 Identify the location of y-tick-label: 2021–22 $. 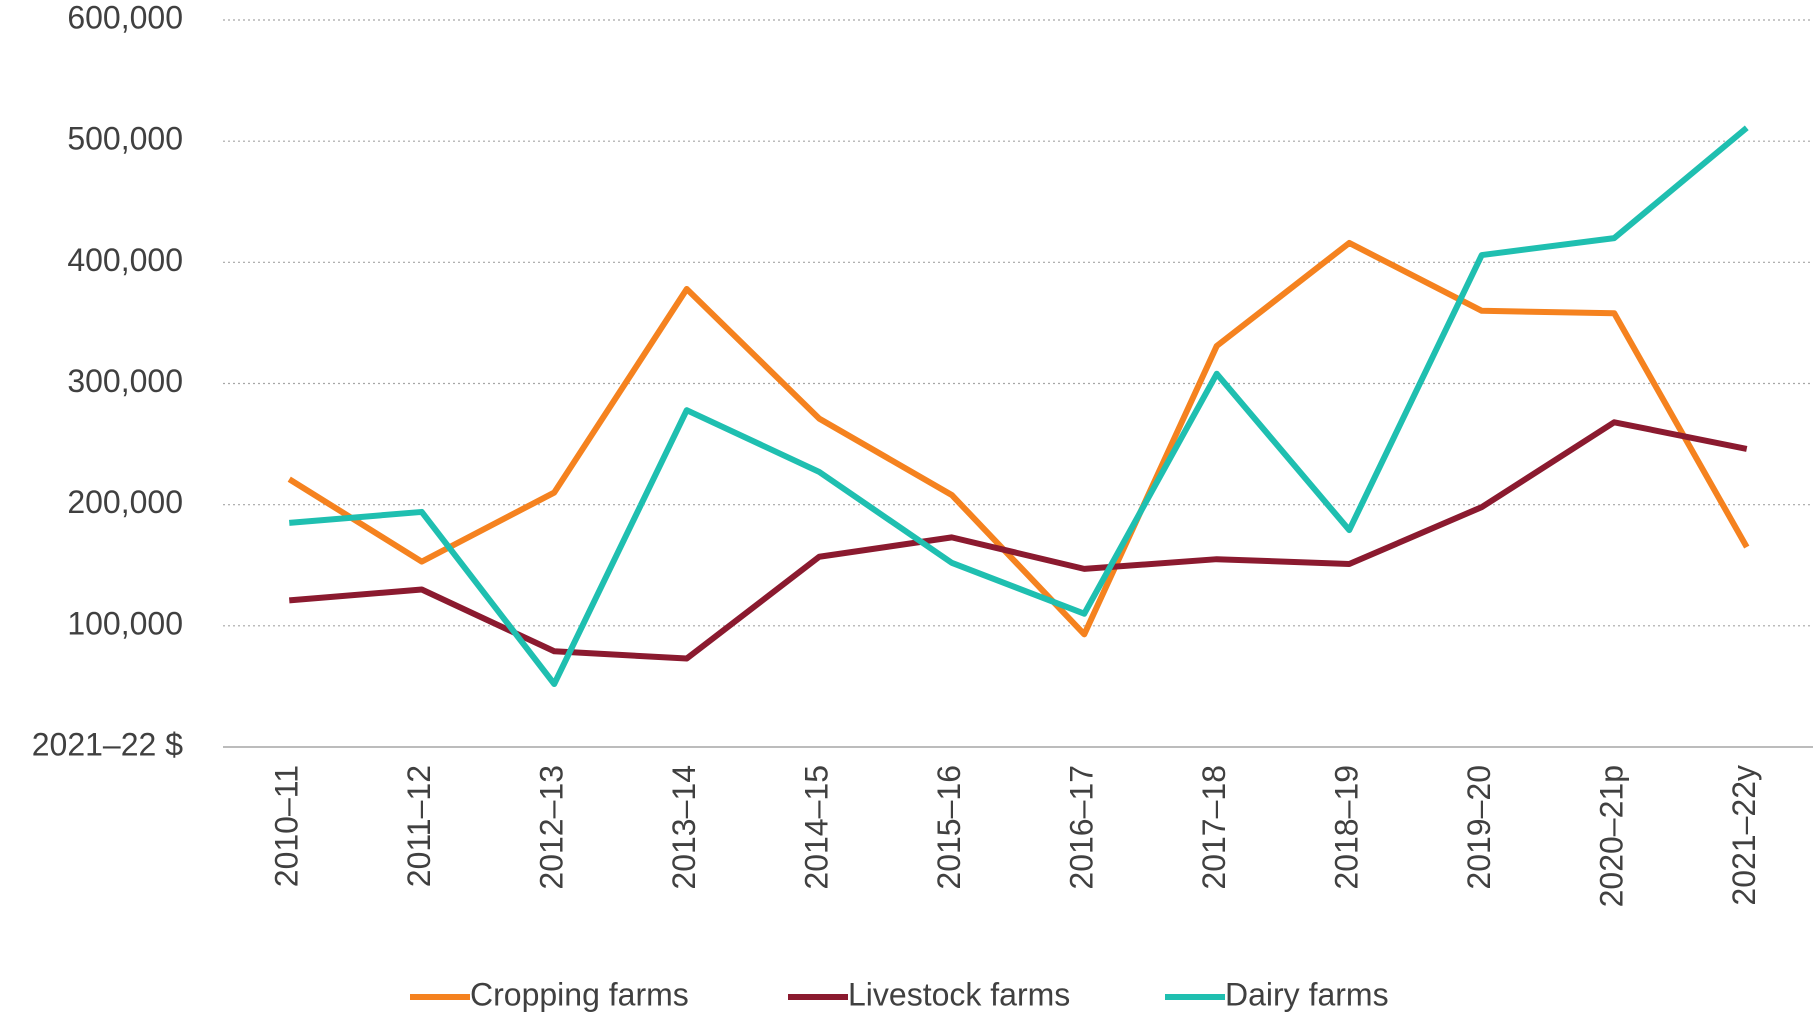
(107, 744).